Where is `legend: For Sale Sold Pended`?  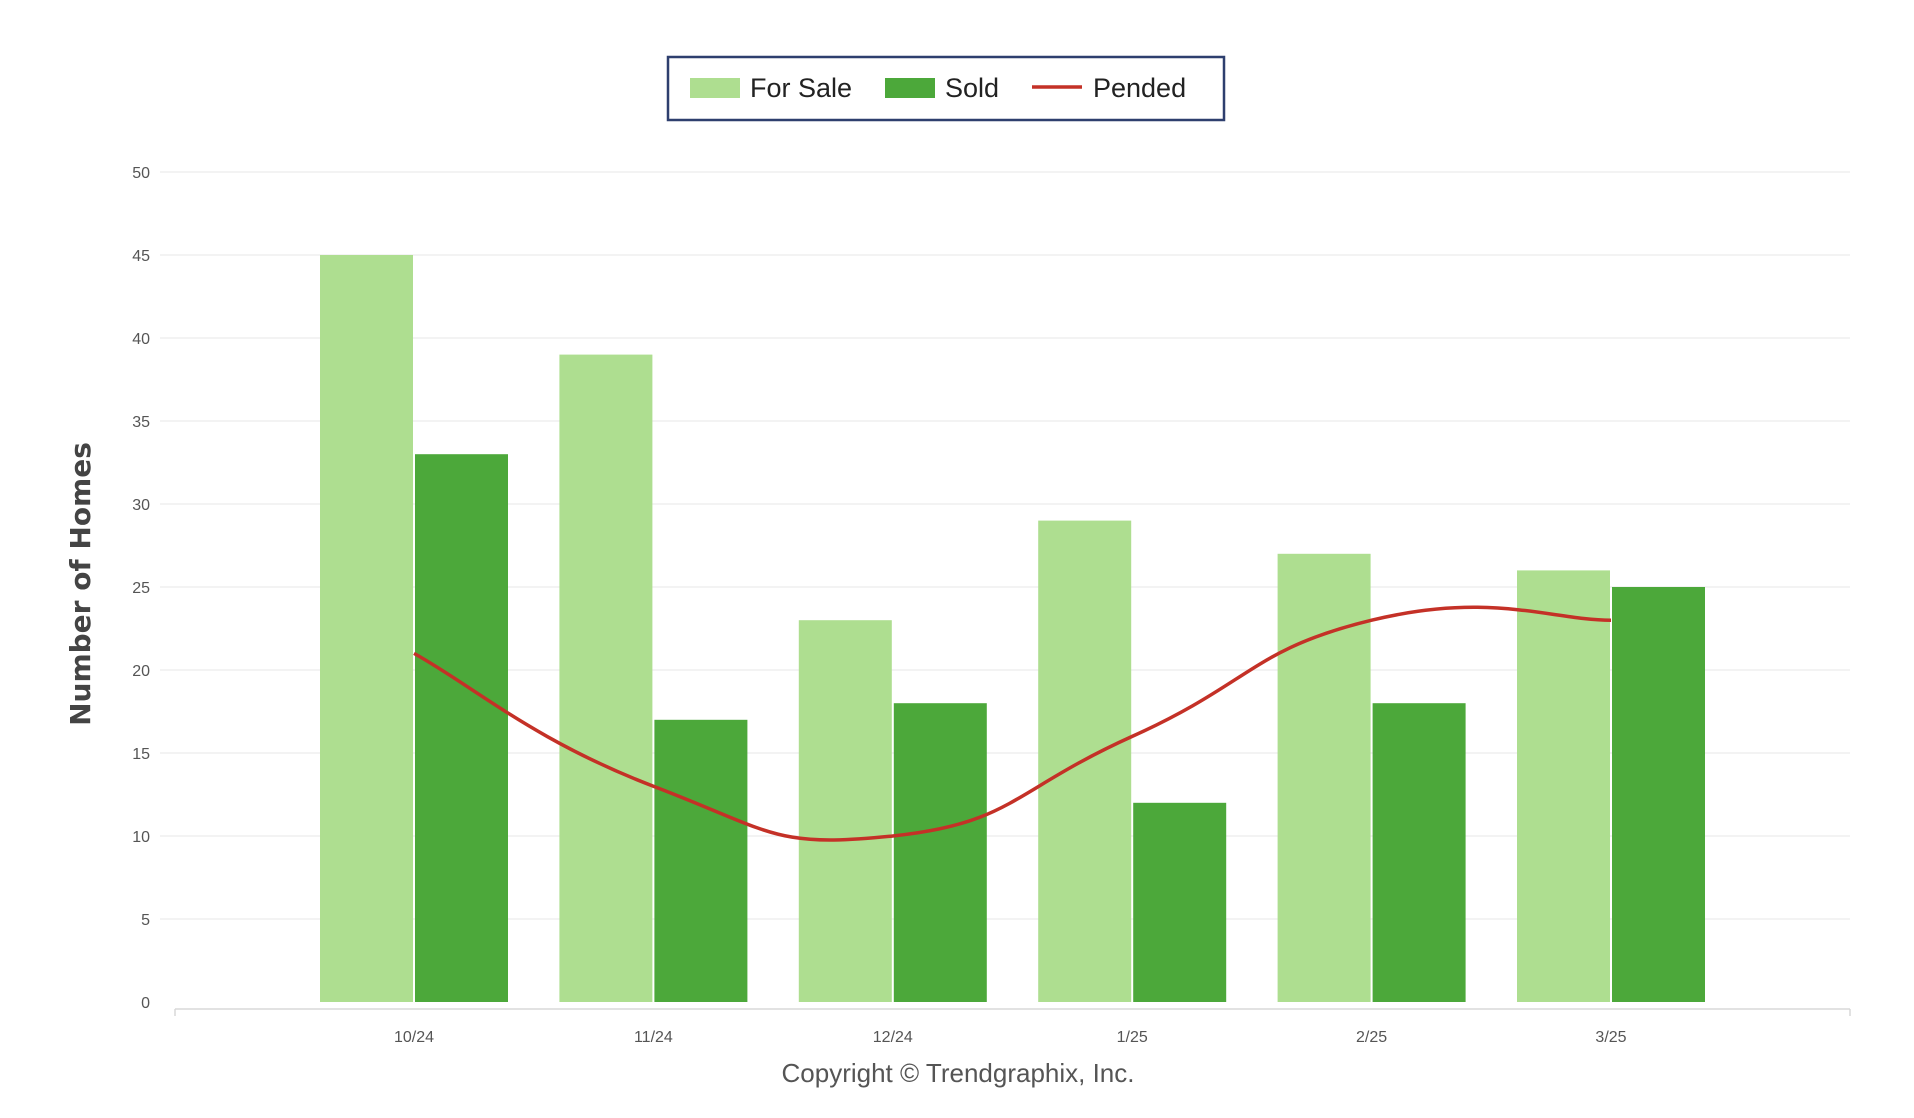 legend: For Sale Sold Pended is located at coordinates (946, 88).